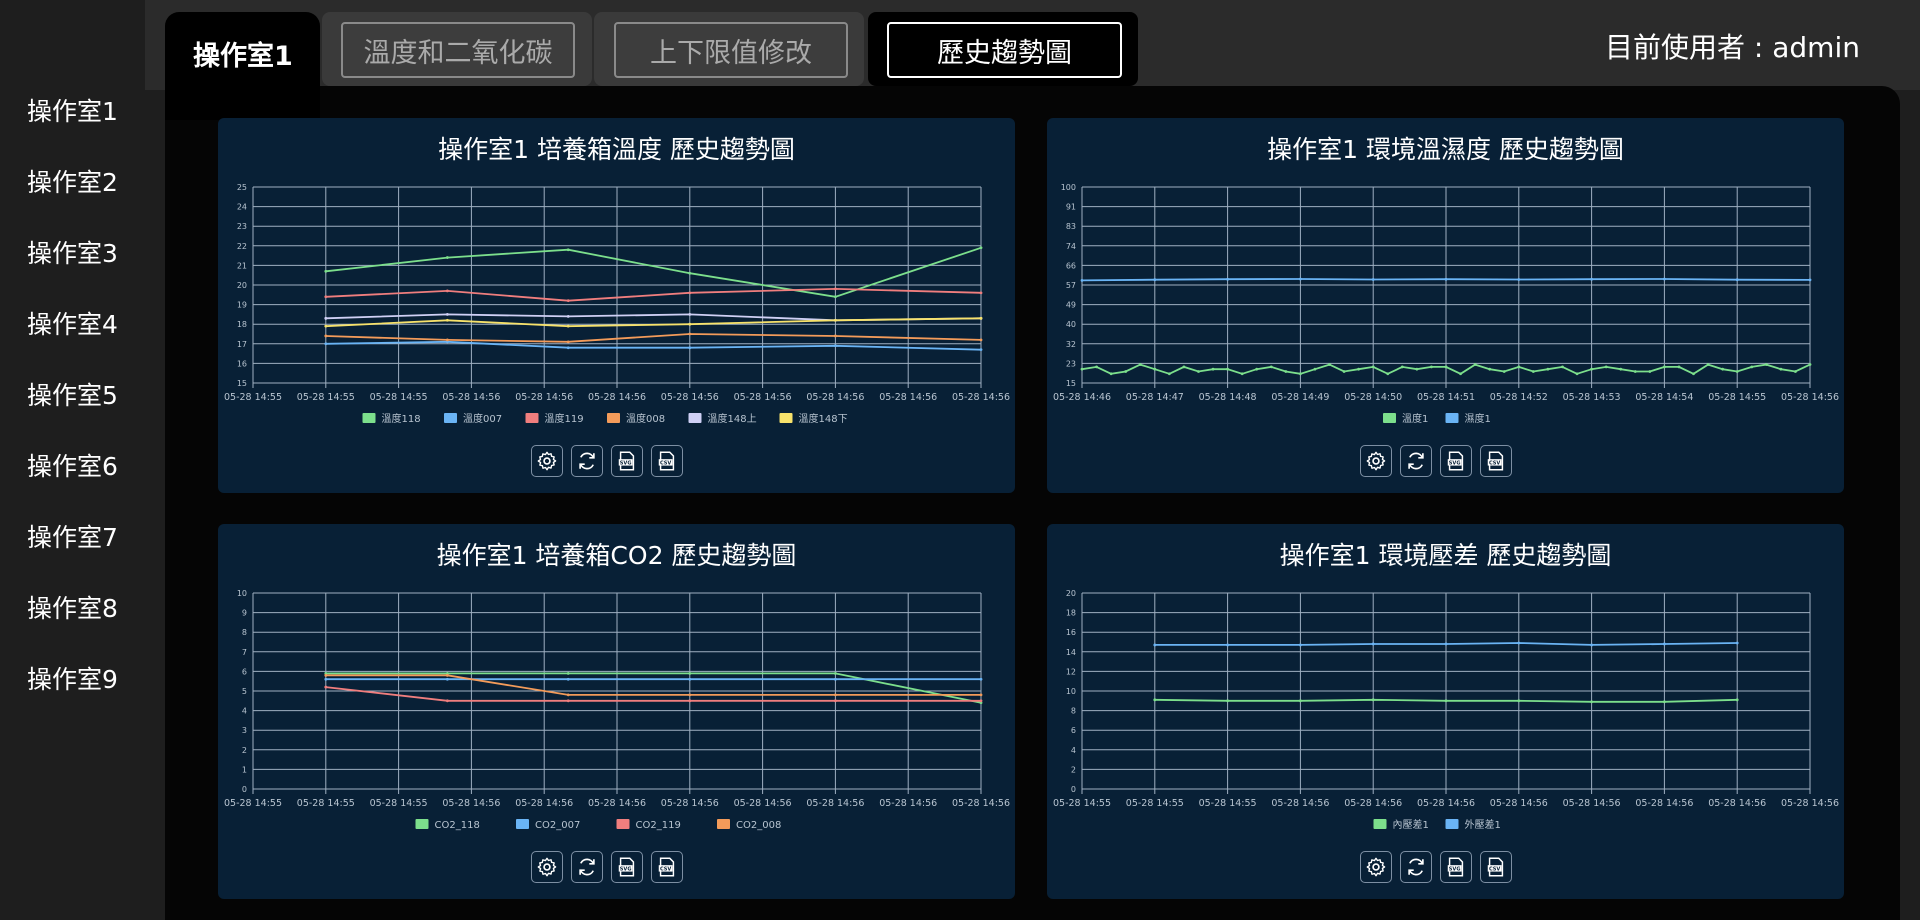 This screenshot has height=920, width=1920. Describe the element at coordinates (458, 50) in the screenshot. I see `tab-temperature-co2: 溫度和二氧化碳` at that location.